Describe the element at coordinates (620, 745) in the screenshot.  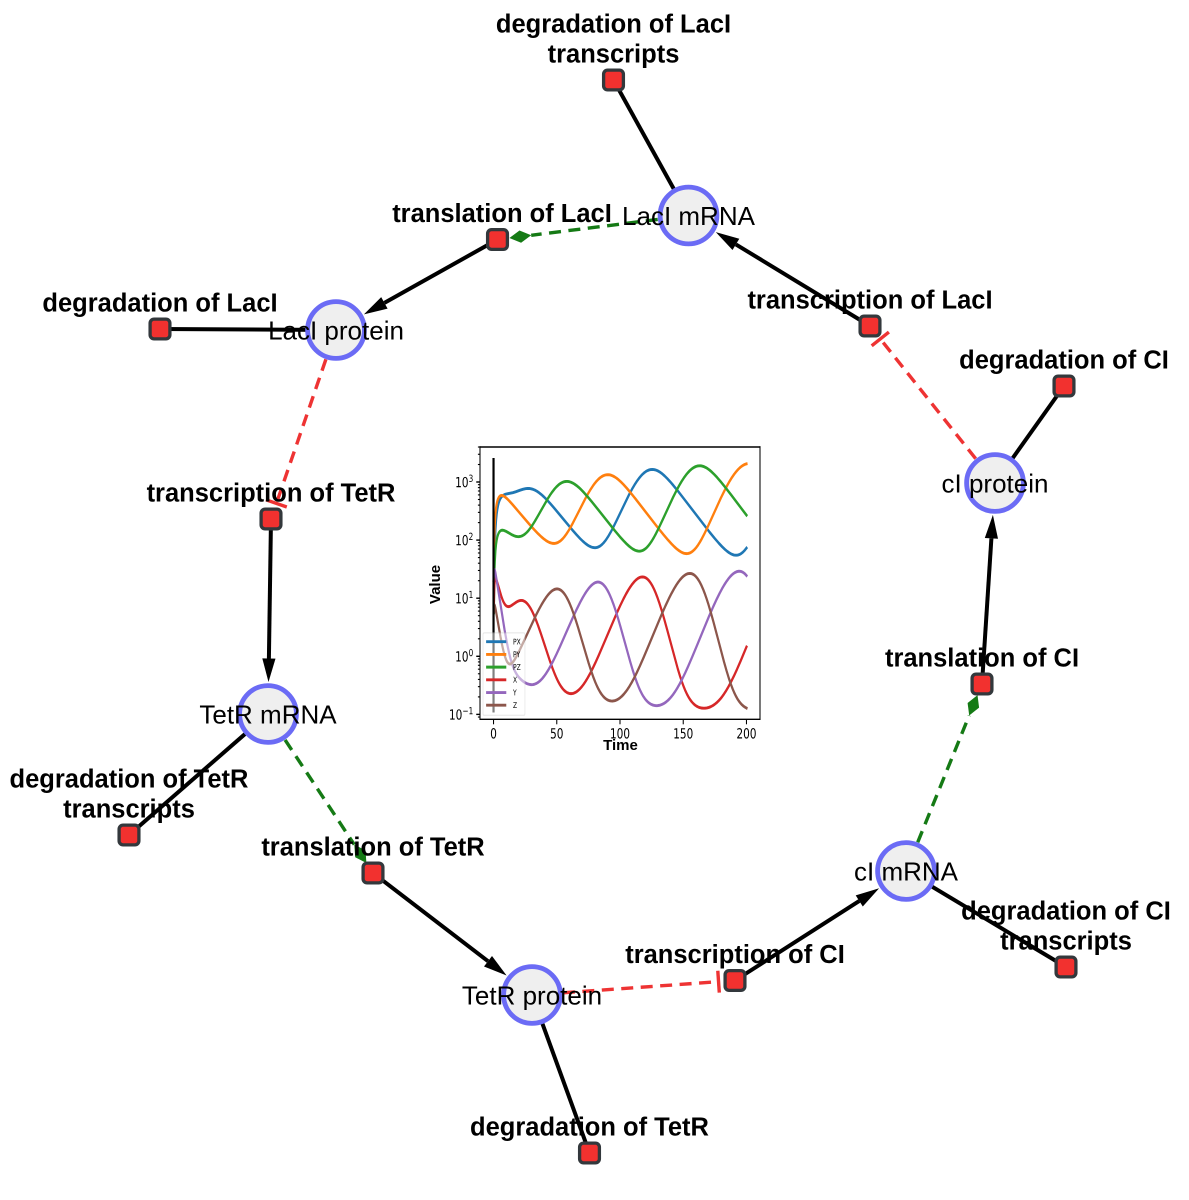
I see `svg-text: Time` at that location.